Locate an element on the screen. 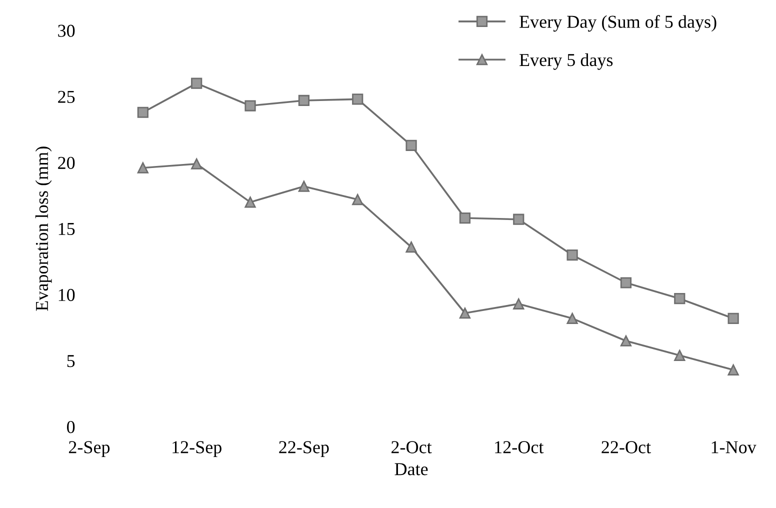 This screenshot has height=508, width=776. x-tick-label: 2-Oct is located at coordinates (412, 447).